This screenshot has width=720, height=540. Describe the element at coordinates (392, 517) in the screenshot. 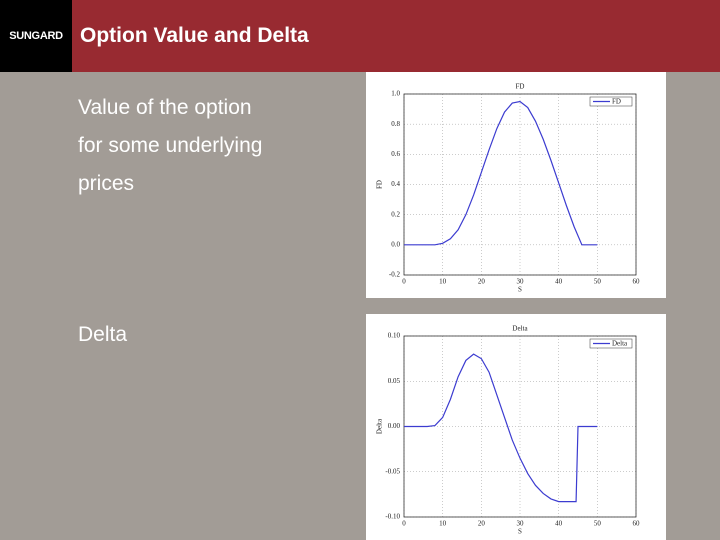

I see `y-tick-label: -0.10` at that location.